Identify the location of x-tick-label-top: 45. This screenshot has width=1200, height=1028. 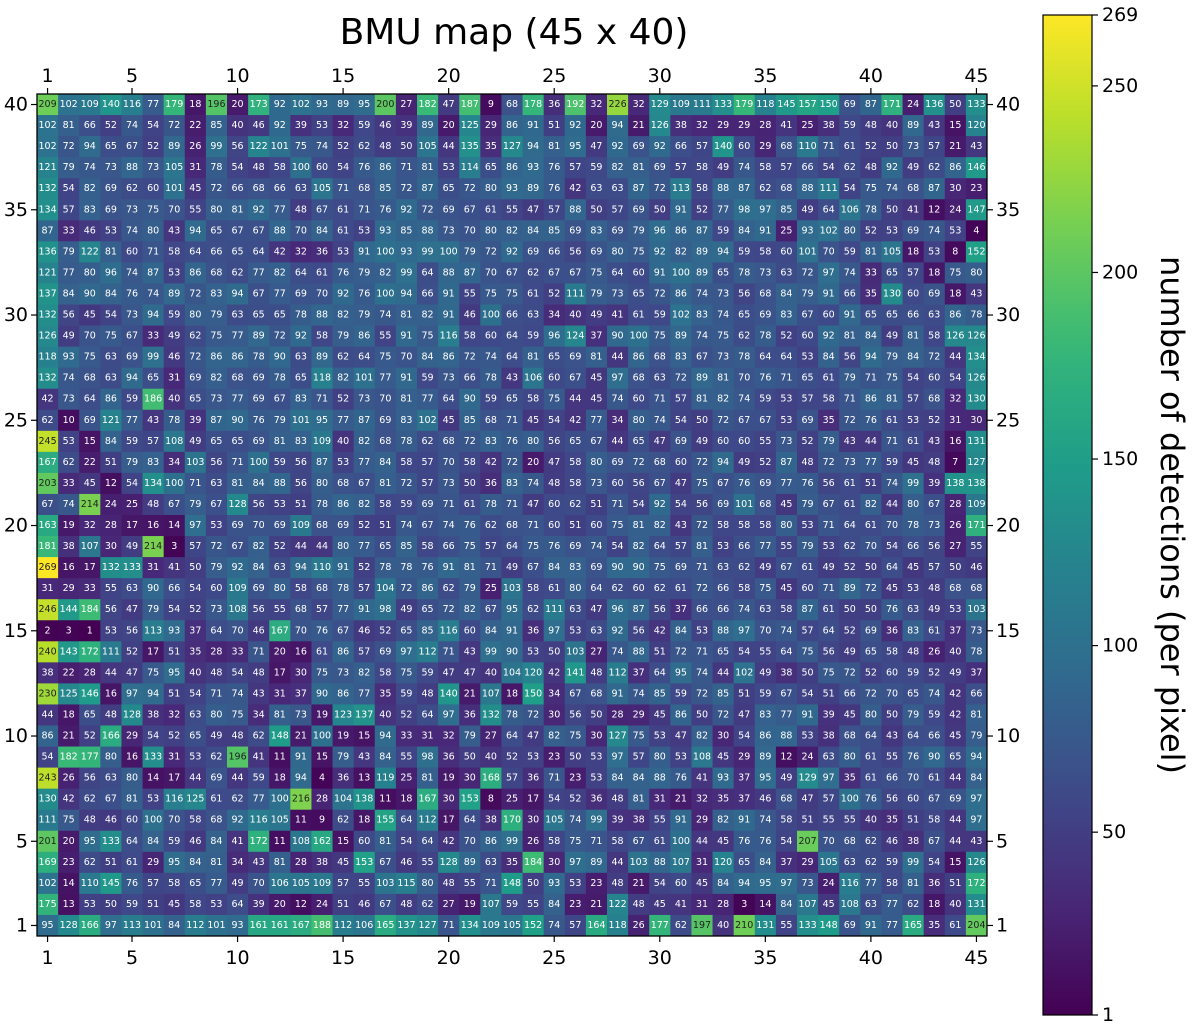
(976, 76).